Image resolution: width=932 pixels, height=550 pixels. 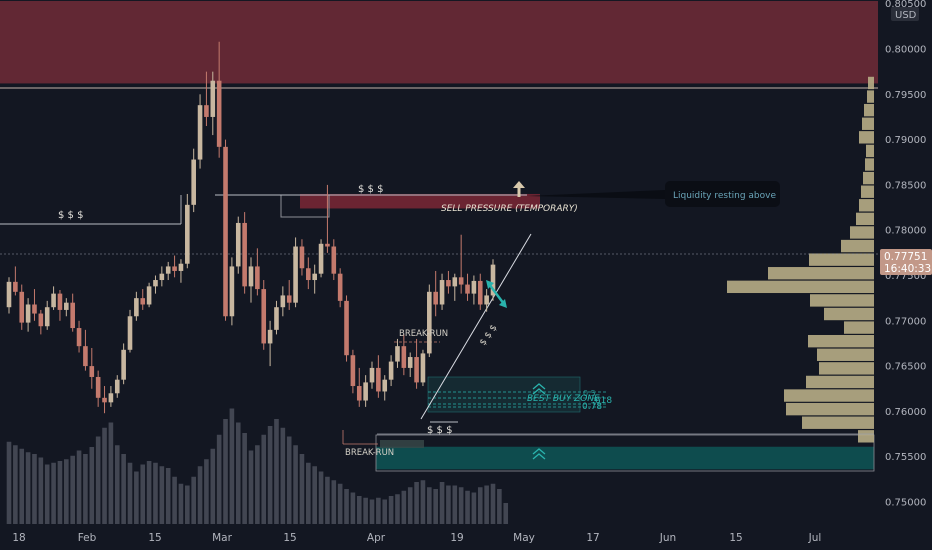 What do you see at coordinates (907, 269) in the screenshot?
I see `countdown-value: 16:40:33` at bounding box center [907, 269].